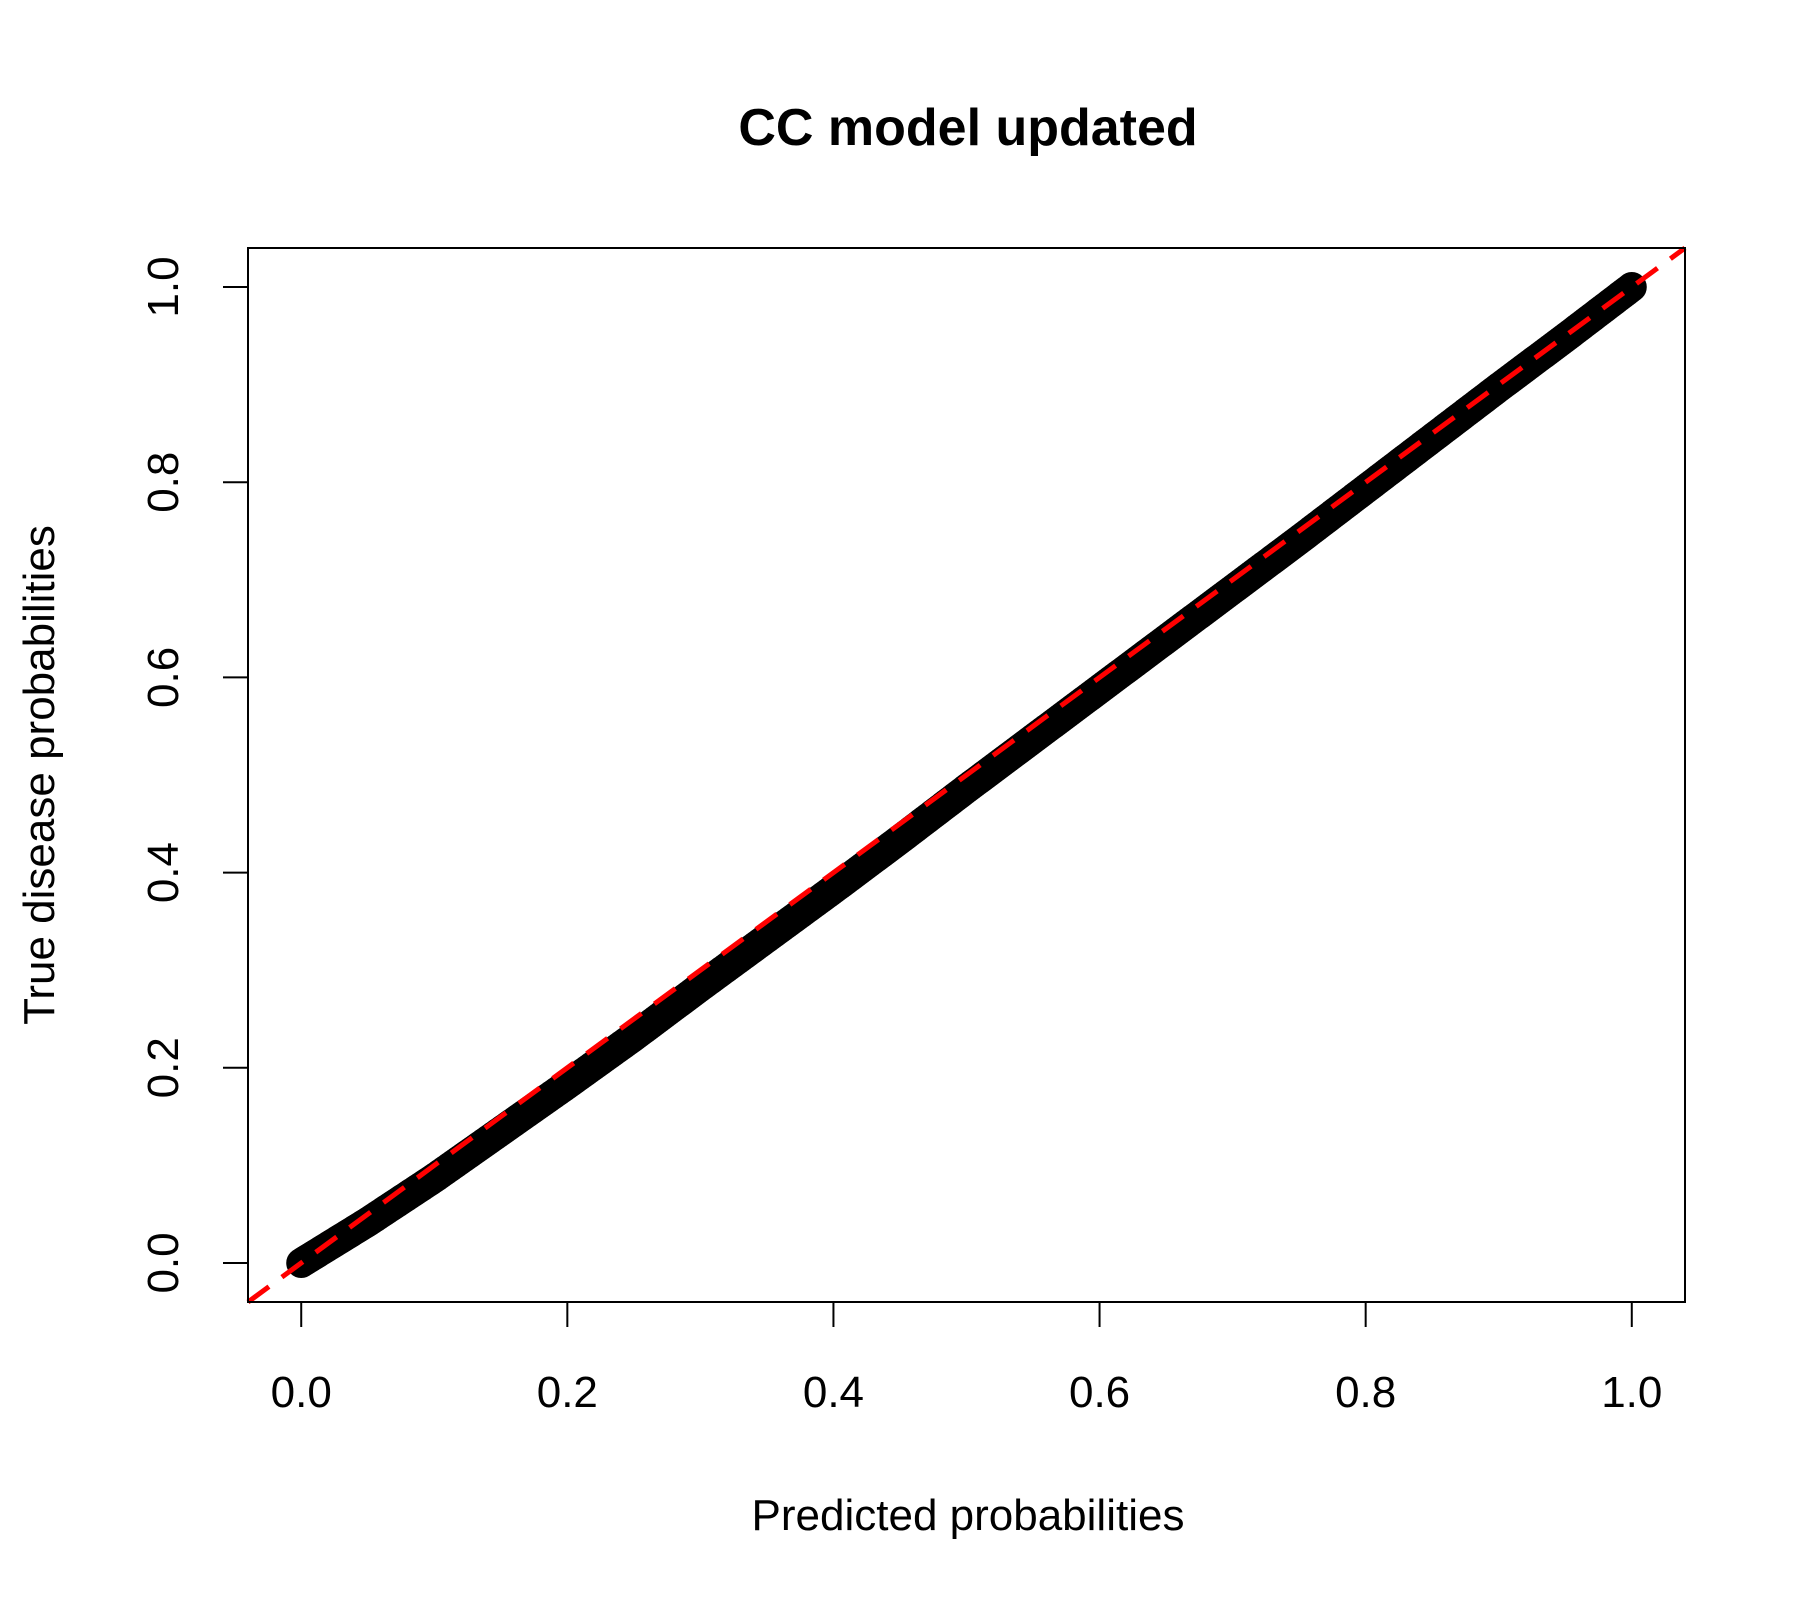 This screenshot has height=1600, width=1800. I want to click on chart-title: CC model updated, so click(967, 128).